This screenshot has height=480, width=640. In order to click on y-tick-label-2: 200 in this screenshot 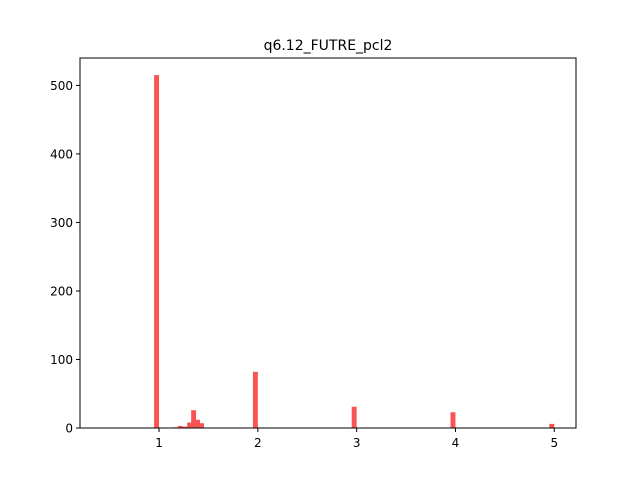, I will do `click(61, 291)`.